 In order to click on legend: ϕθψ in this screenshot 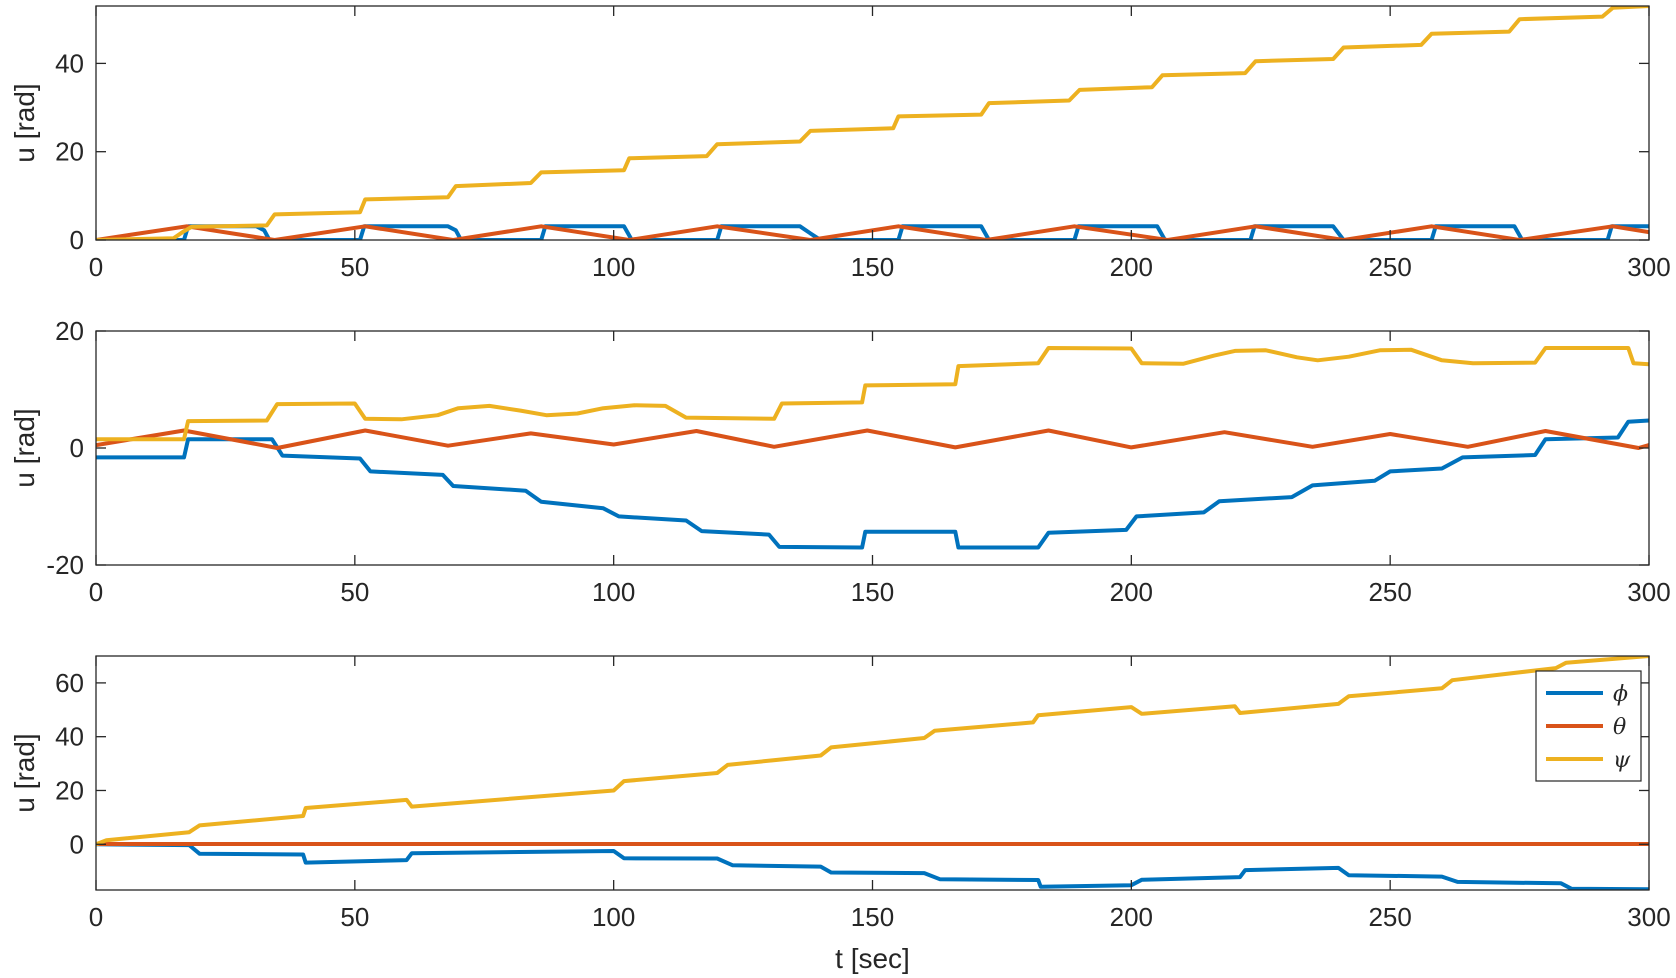, I will do `click(1588, 726)`.